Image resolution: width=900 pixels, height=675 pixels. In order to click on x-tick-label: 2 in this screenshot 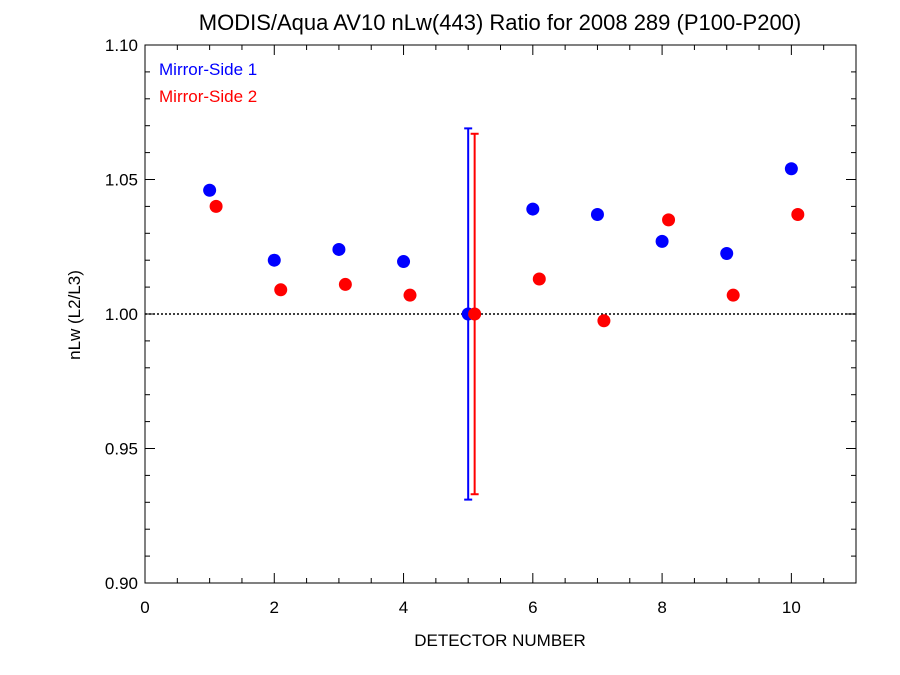, I will do `click(274, 607)`.